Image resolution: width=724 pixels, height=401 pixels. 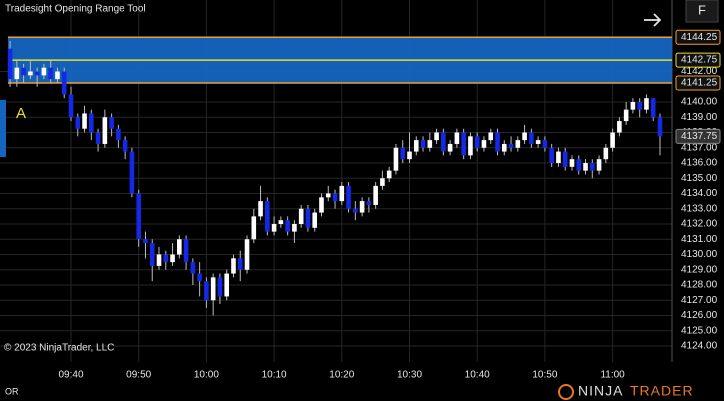 What do you see at coordinates (138, 375) in the screenshot?
I see `x-tick-label: 09:50` at bounding box center [138, 375].